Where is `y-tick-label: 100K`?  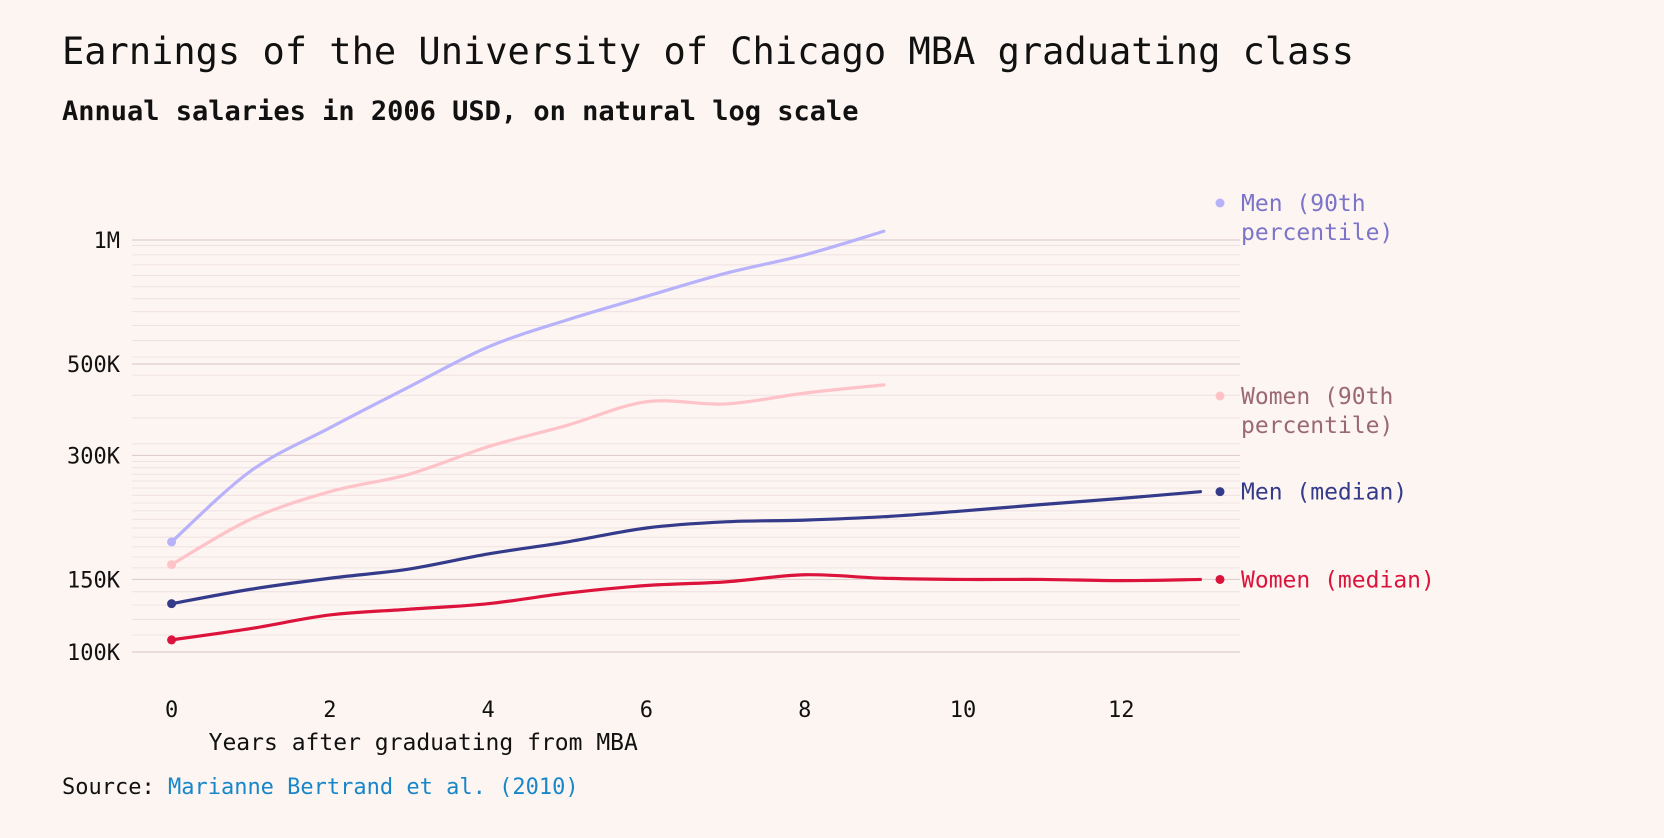
y-tick-label: 100K is located at coordinates (94, 653).